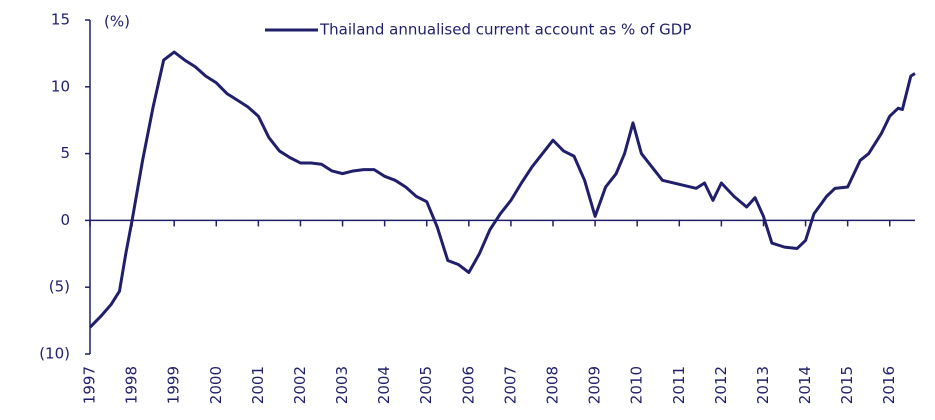 The image size is (935, 420). I want to click on y-tick-label: 15, so click(60, 20).